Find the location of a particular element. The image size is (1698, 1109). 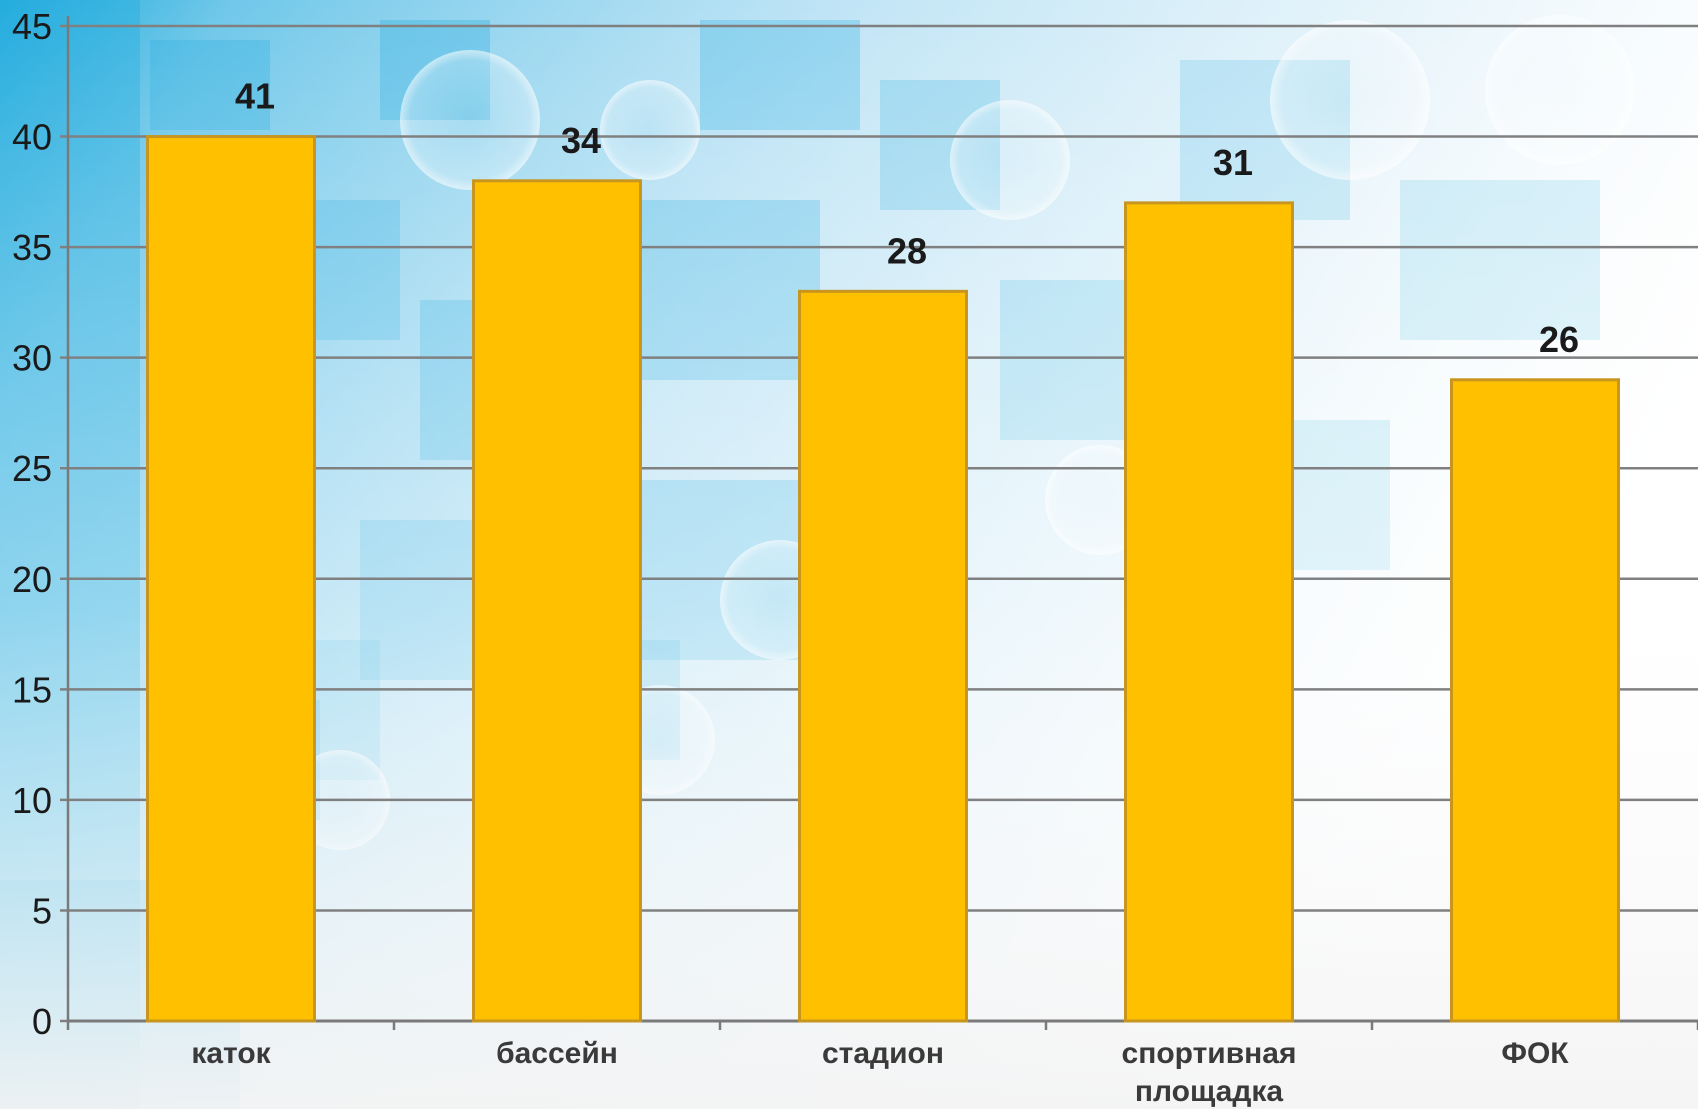

y-tick-label-10: 10 is located at coordinates (32, 800).